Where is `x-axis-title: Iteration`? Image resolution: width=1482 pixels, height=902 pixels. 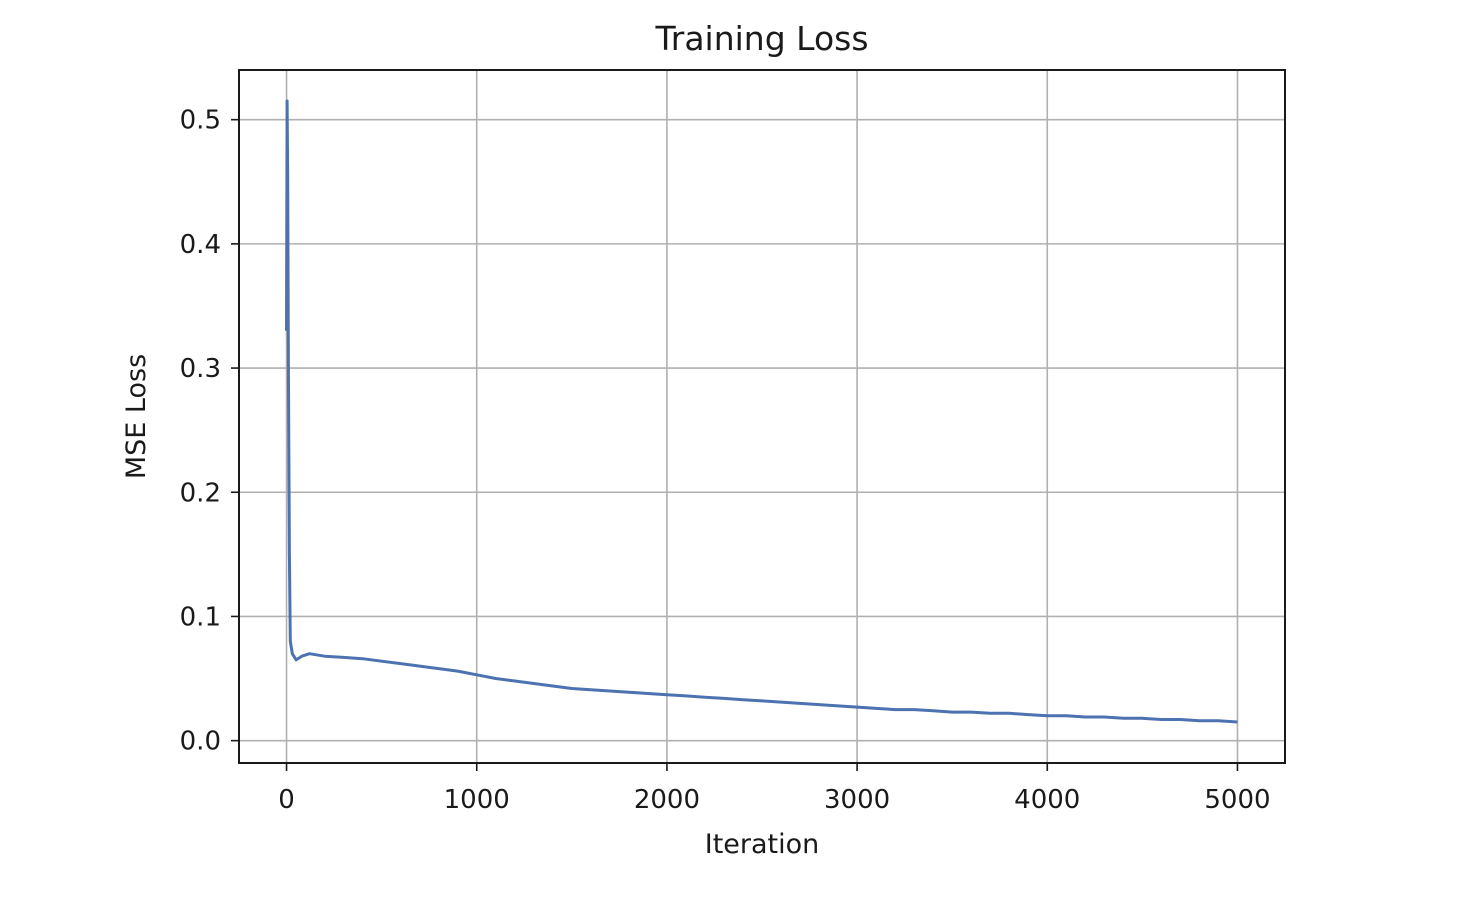 x-axis-title: Iteration is located at coordinates (762, 844).